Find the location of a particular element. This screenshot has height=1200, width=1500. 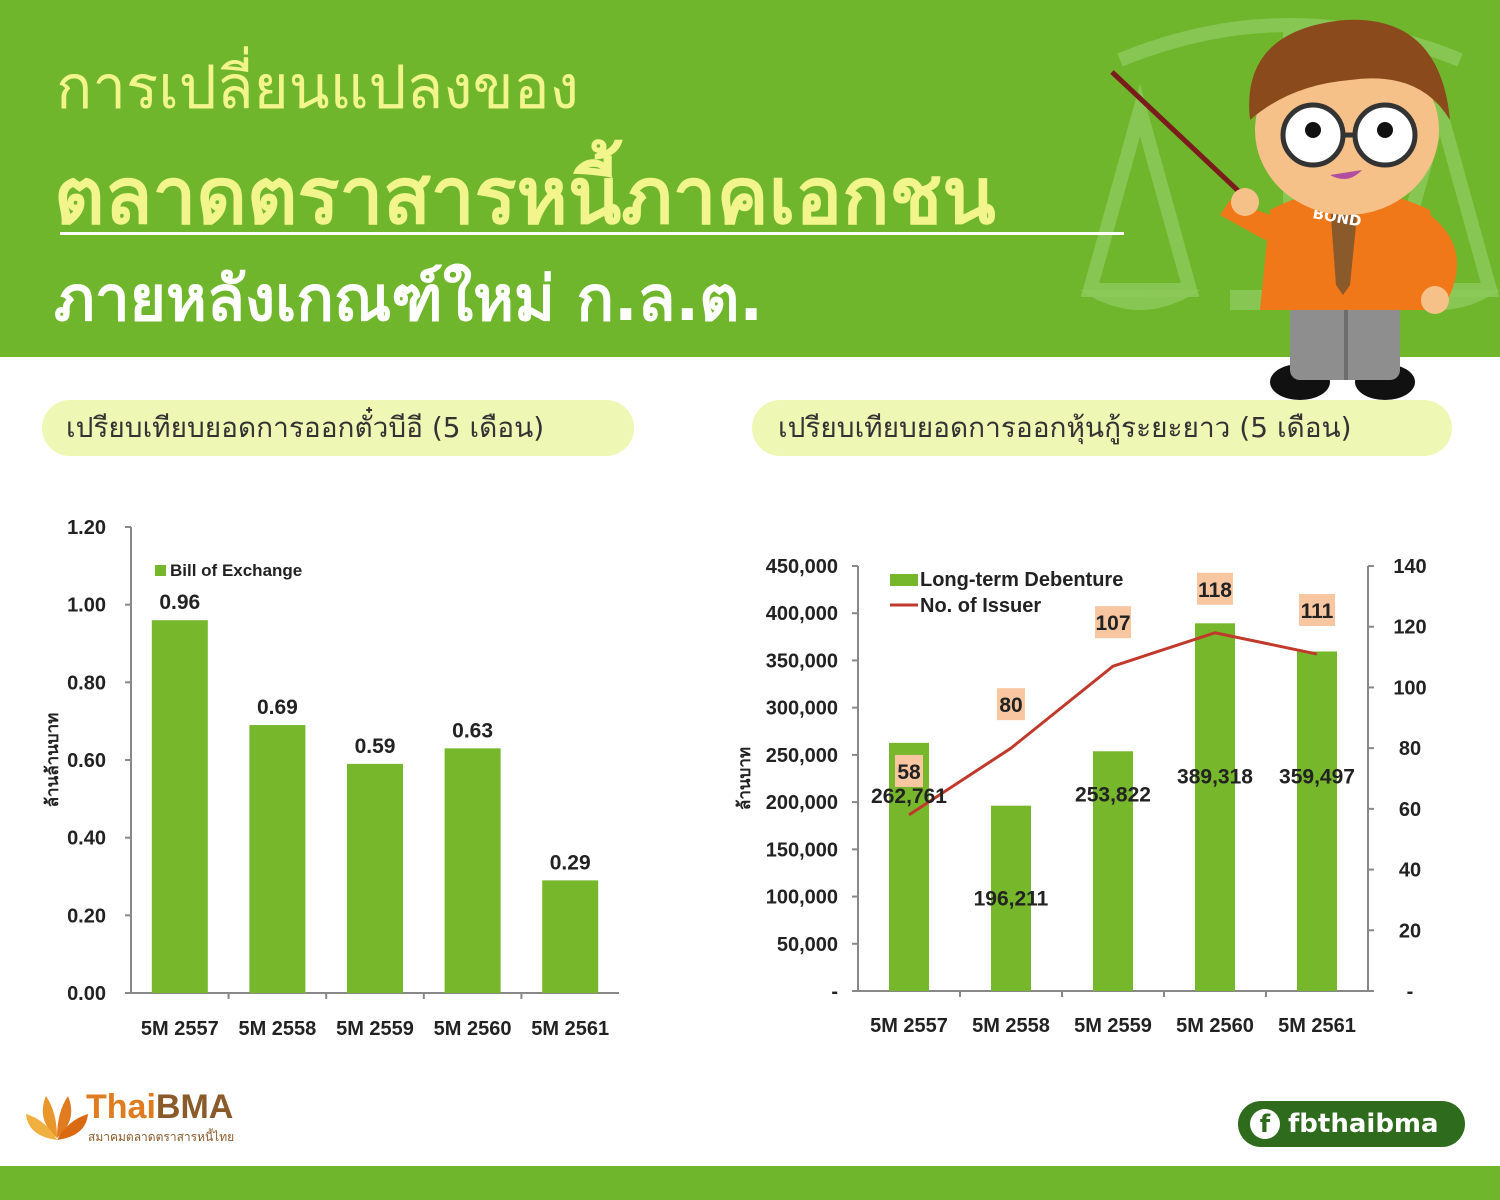

issuer-value-label: 111 is located at coordinates (1317, 611).